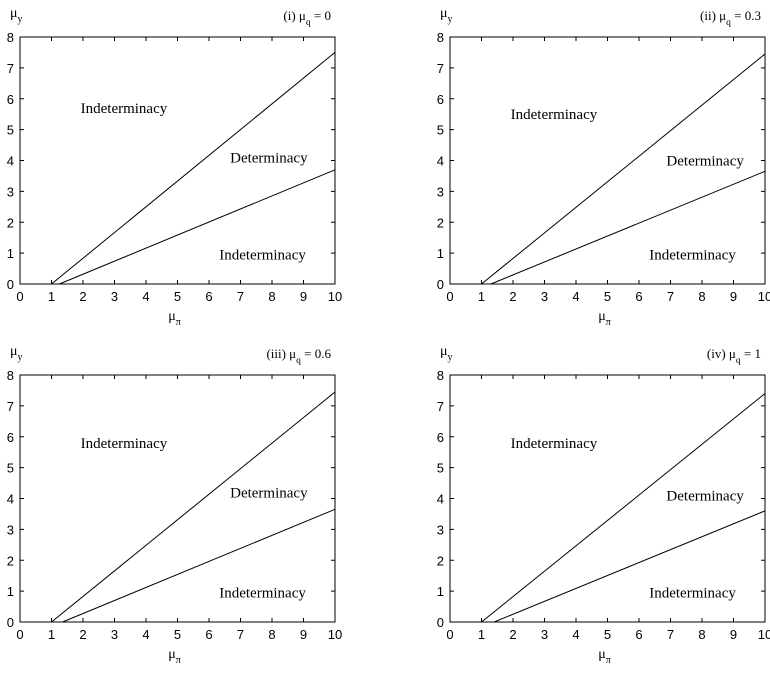 Image resolution: width=770 pixels, height=673 pixels. I want to click on subplot-title: (iv) μq = 1, so click(734, 356).